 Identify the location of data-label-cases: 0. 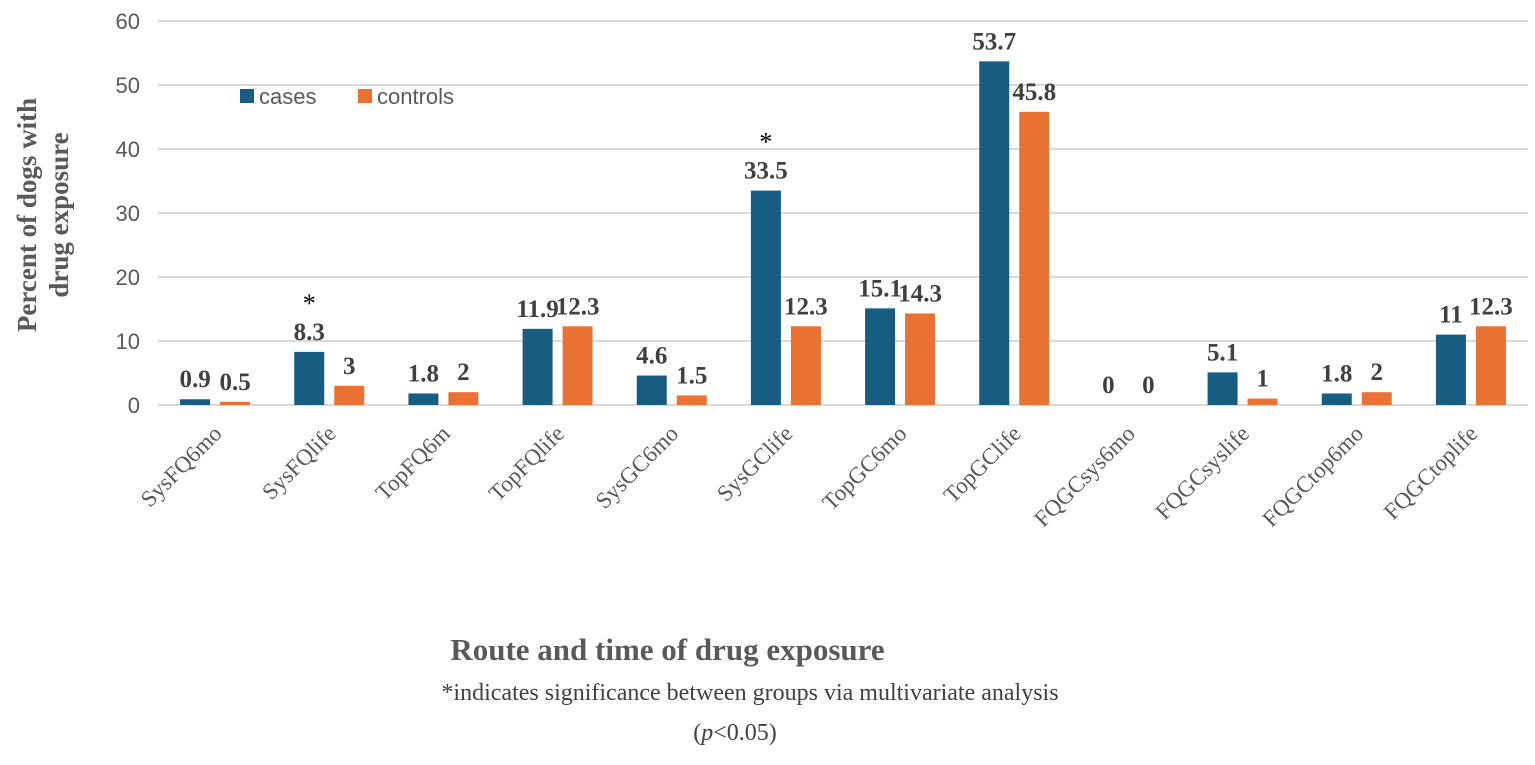
(1108, 385).